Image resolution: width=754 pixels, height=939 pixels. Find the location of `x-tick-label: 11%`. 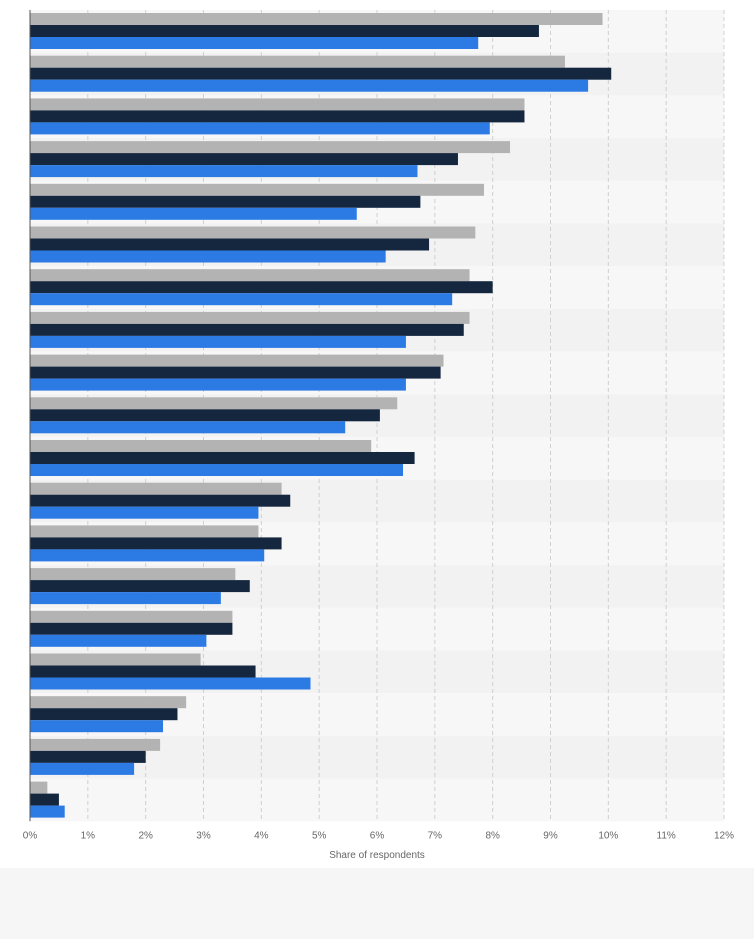

x-tick-label: 11% is located at coordinates (666, 835).